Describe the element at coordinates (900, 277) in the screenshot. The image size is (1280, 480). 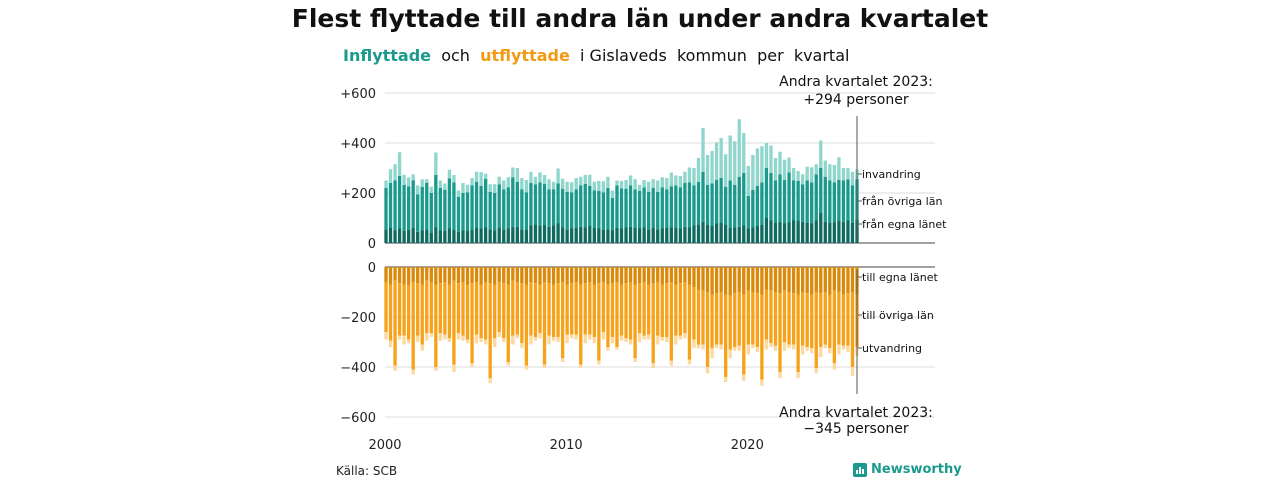
I see `series-label-out: till egna länet` at that location.